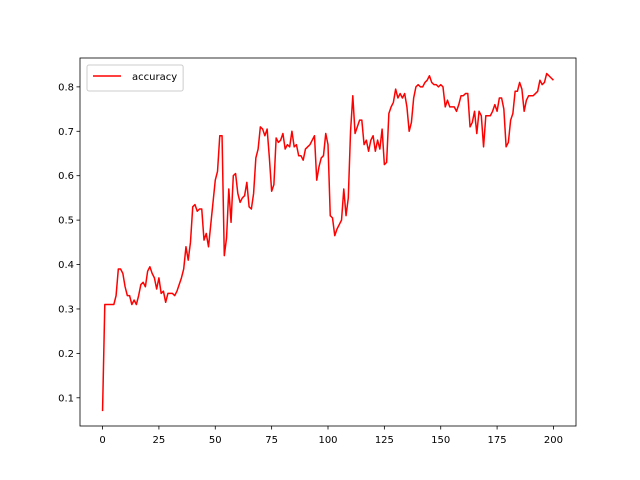  Describe the element at coordinates (440, 440) in the screenshot. I see `x-tick-label: 150` at that location.